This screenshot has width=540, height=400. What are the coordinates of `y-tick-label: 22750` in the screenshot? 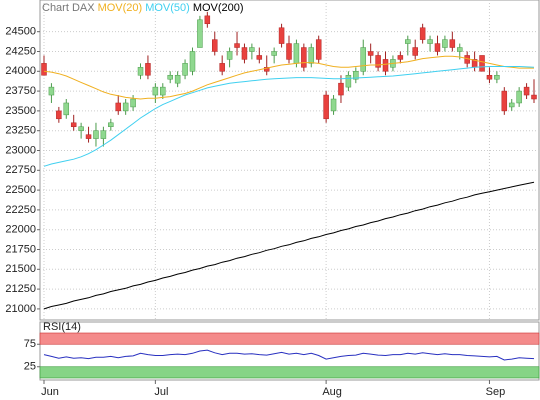 It's located at (20, 170).